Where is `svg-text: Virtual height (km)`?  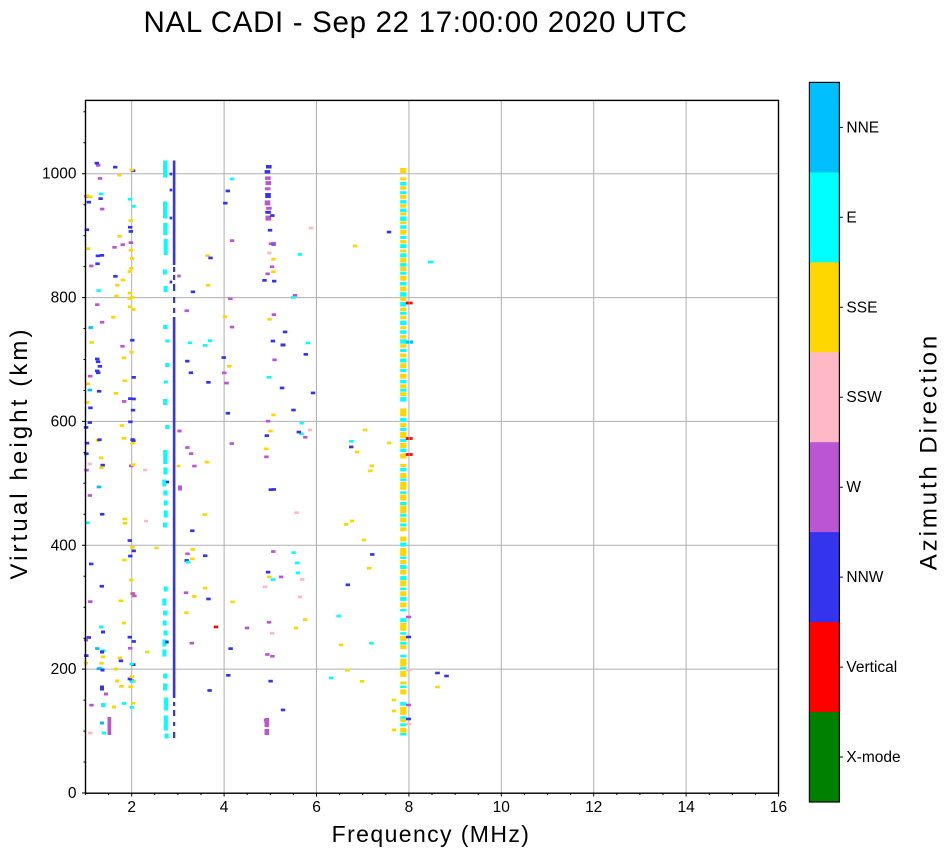 svg-text: Virtual height (km) is located at coordinates (19, 452).